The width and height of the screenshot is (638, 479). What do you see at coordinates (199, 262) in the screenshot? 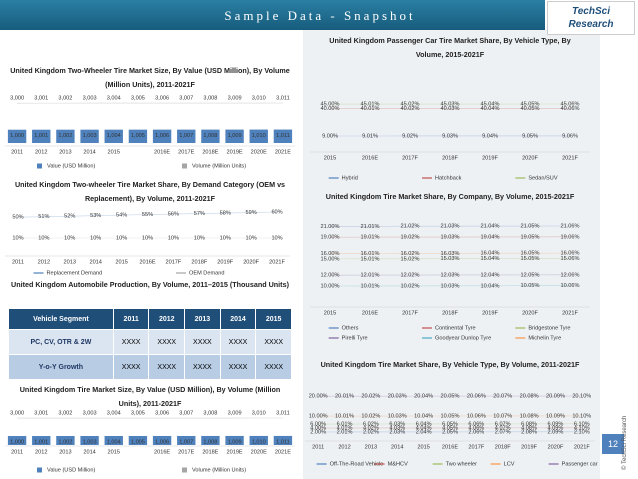
I see `x-tick-label: 2018F` at bounding box center [199, 262].